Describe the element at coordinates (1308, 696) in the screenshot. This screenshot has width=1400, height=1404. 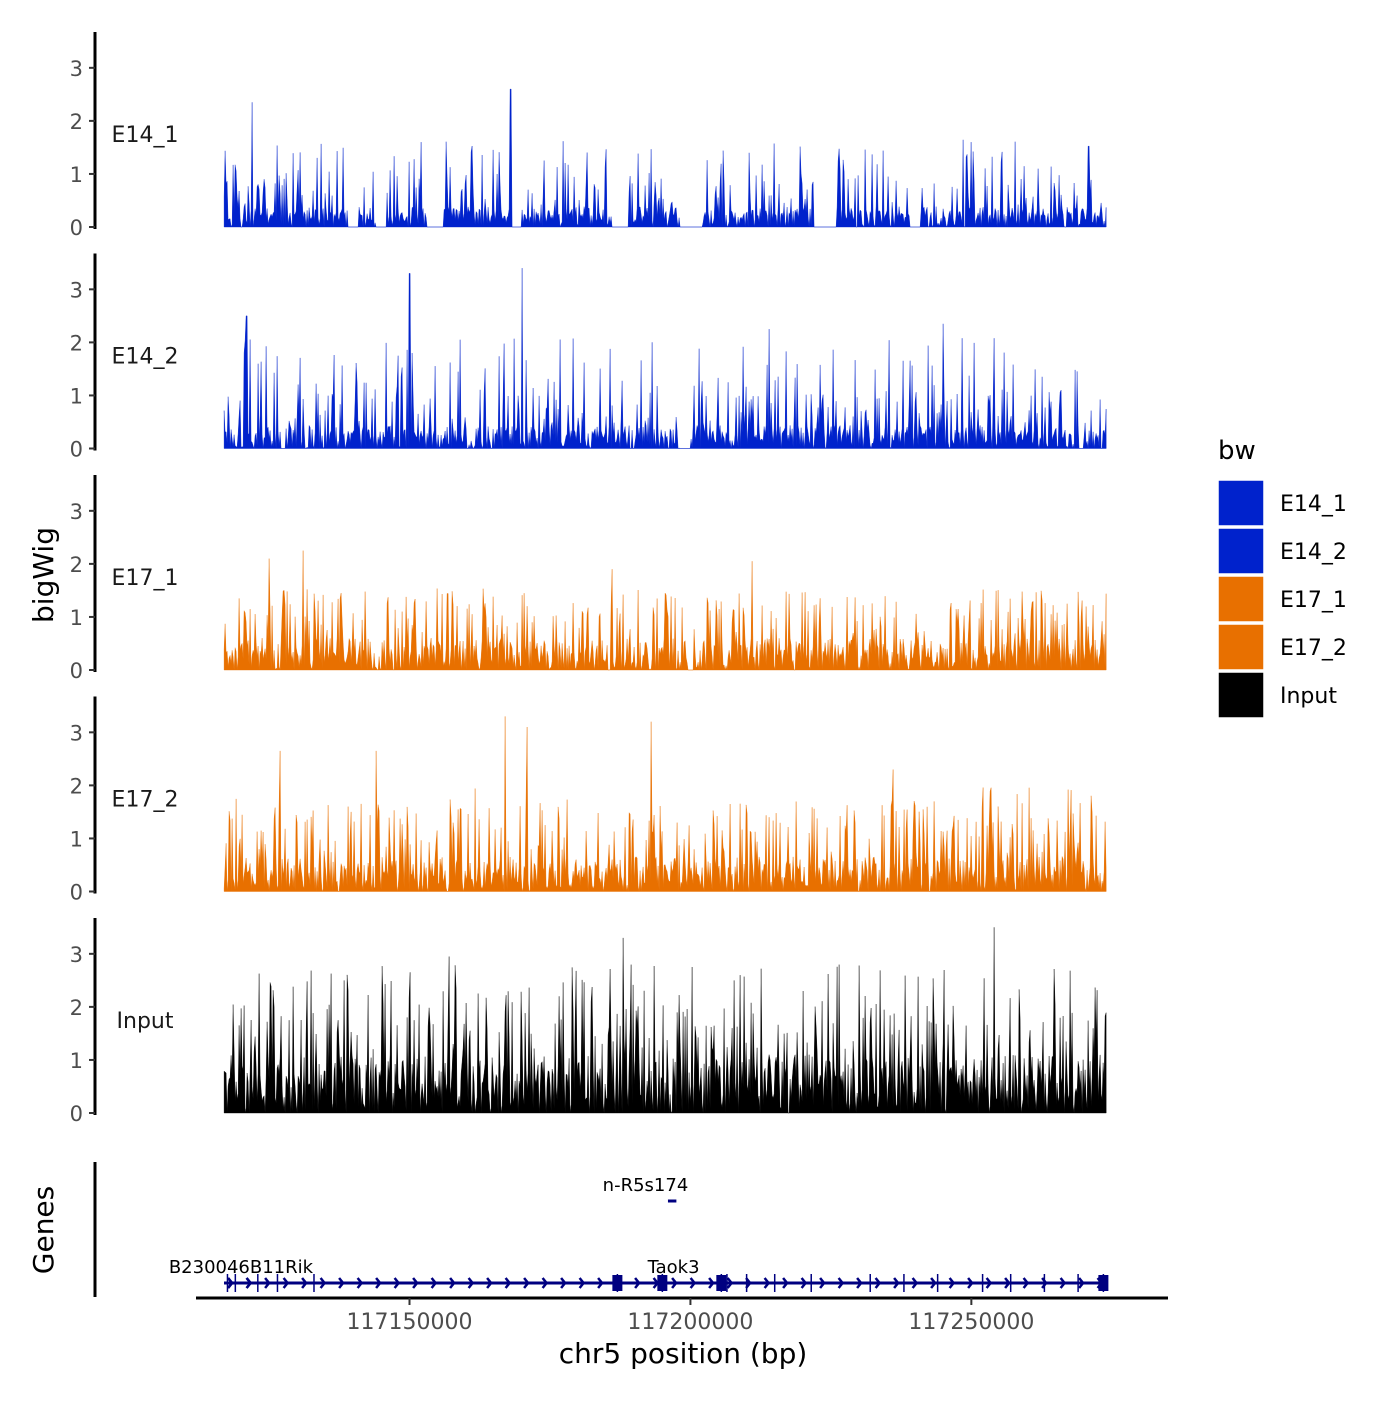
I see `legend-label: Input` at that location.